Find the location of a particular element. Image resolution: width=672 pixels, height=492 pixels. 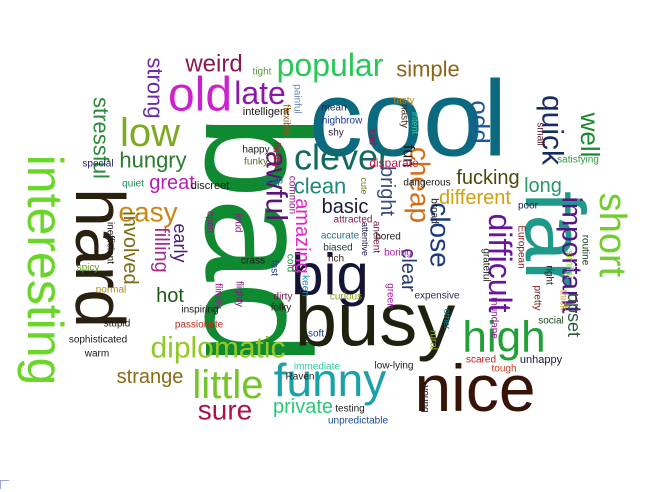

word-dangerous: dangerous is located at coordinates (426, 183).